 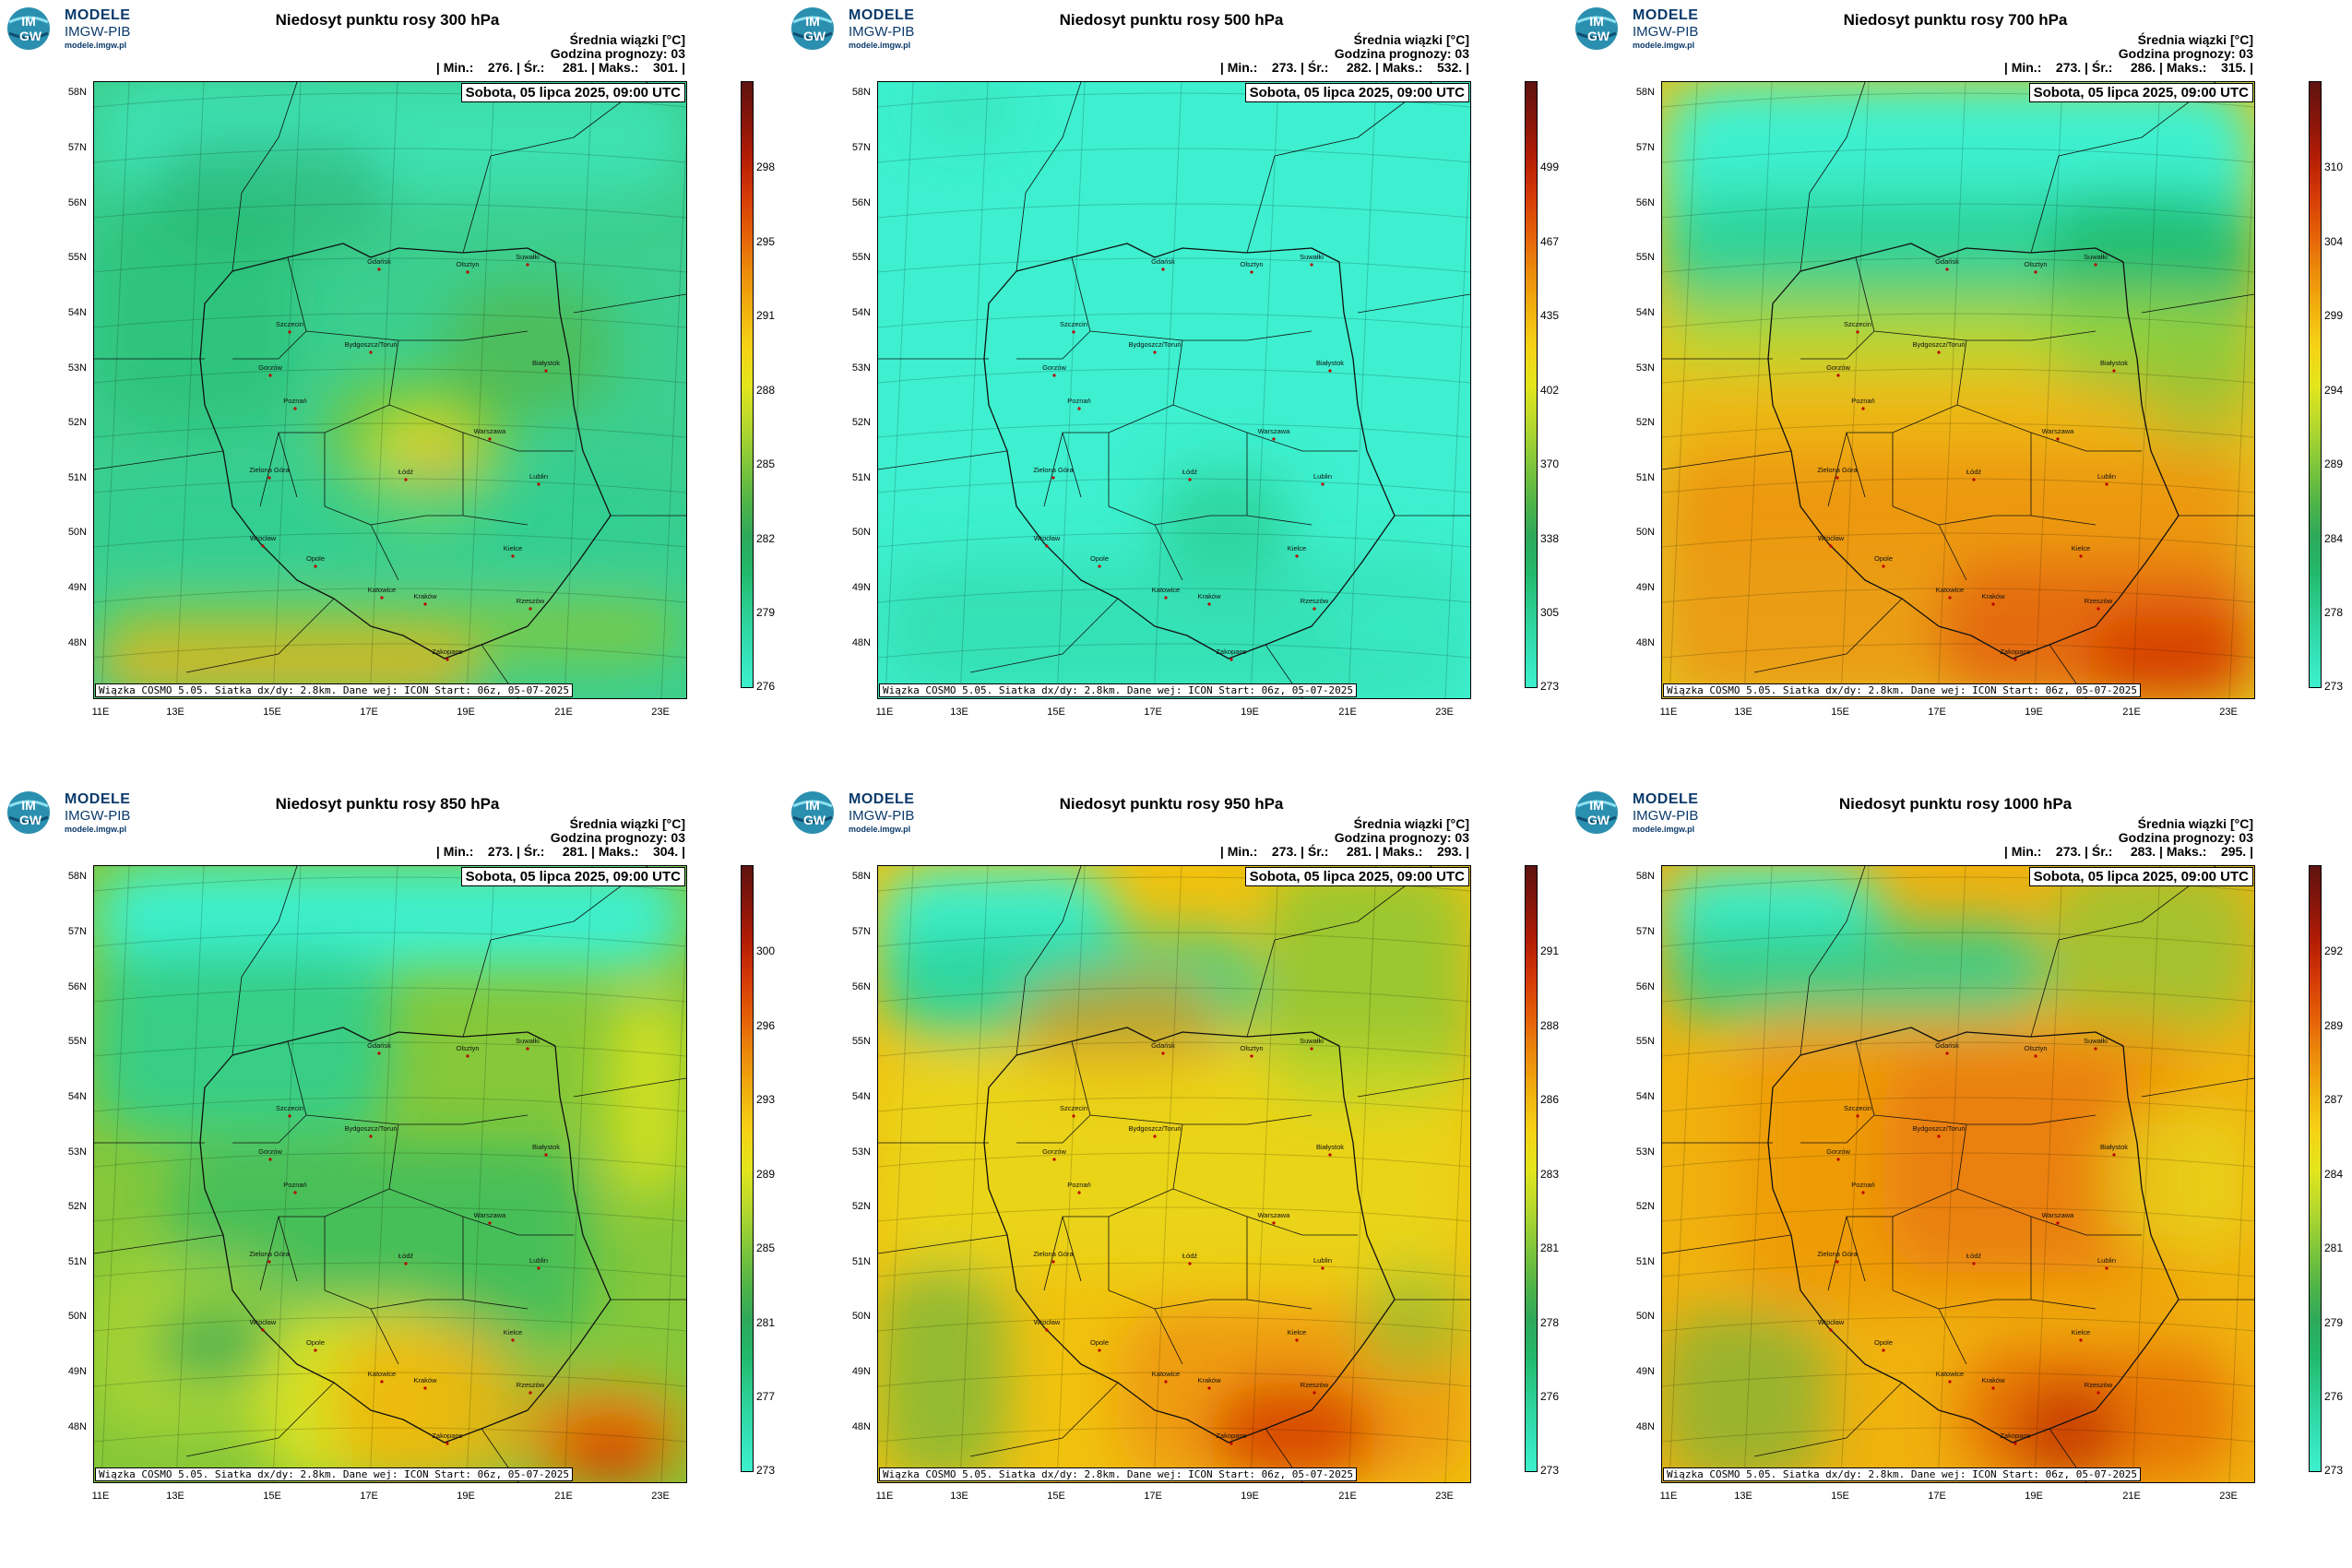 What do you see at coordinates (2334, 1470) in the screenshot?
I see `colorbar-tick-label: 273` at bounding box center [2334, 1470].